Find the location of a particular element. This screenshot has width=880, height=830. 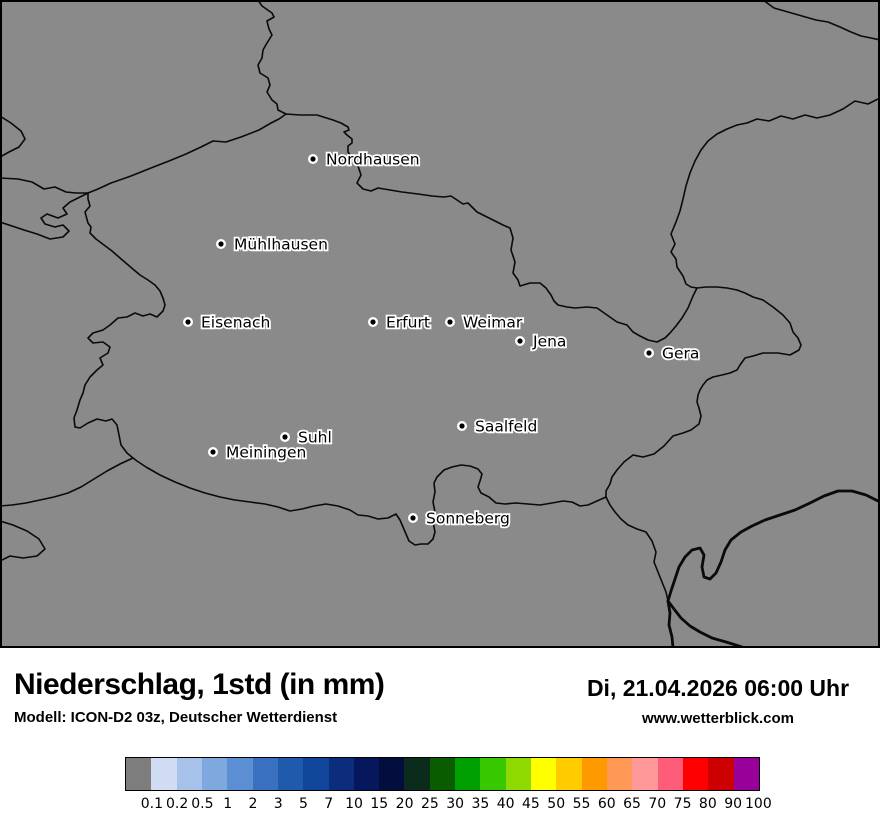

color-scale-tick-label: 0.2 is located at coordinates (177, 804).